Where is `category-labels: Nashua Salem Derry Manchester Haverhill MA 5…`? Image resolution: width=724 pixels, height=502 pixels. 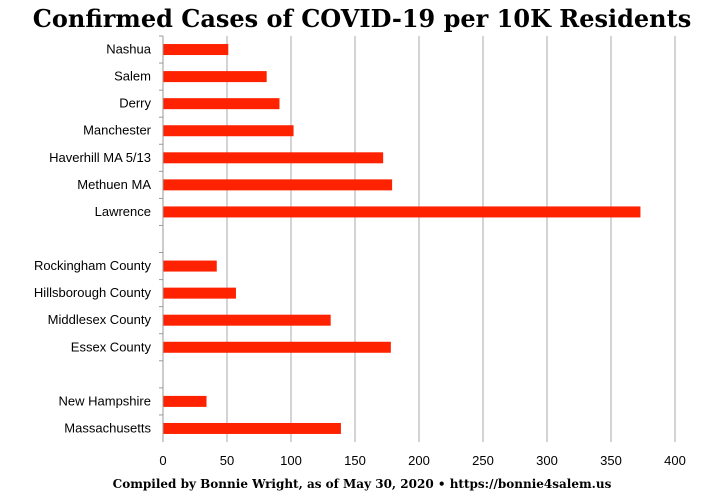
category-labels: Nashua Salem Derry Manchester Haverhill MA 5… is located at coordinates (93, 239).